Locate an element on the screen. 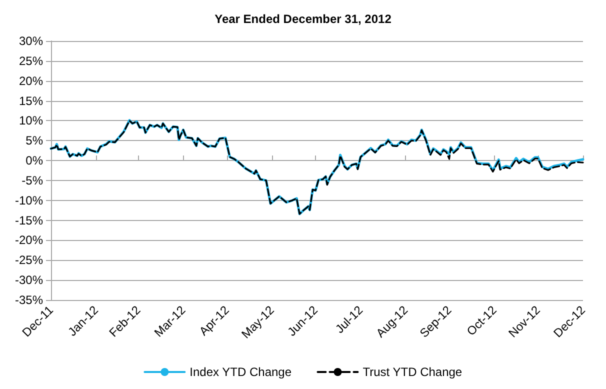  y-tick-label: 0% is located at coordinates (35, 161).